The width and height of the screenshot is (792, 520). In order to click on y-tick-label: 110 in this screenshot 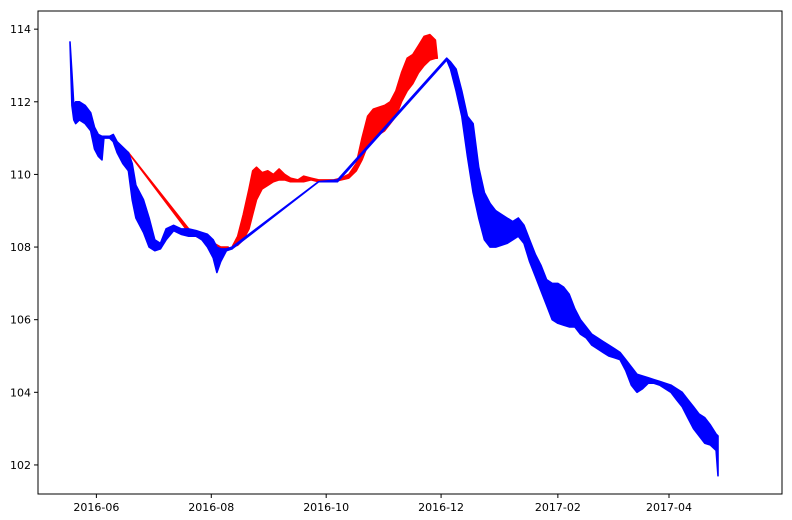, I will do `click(20, 174)`.